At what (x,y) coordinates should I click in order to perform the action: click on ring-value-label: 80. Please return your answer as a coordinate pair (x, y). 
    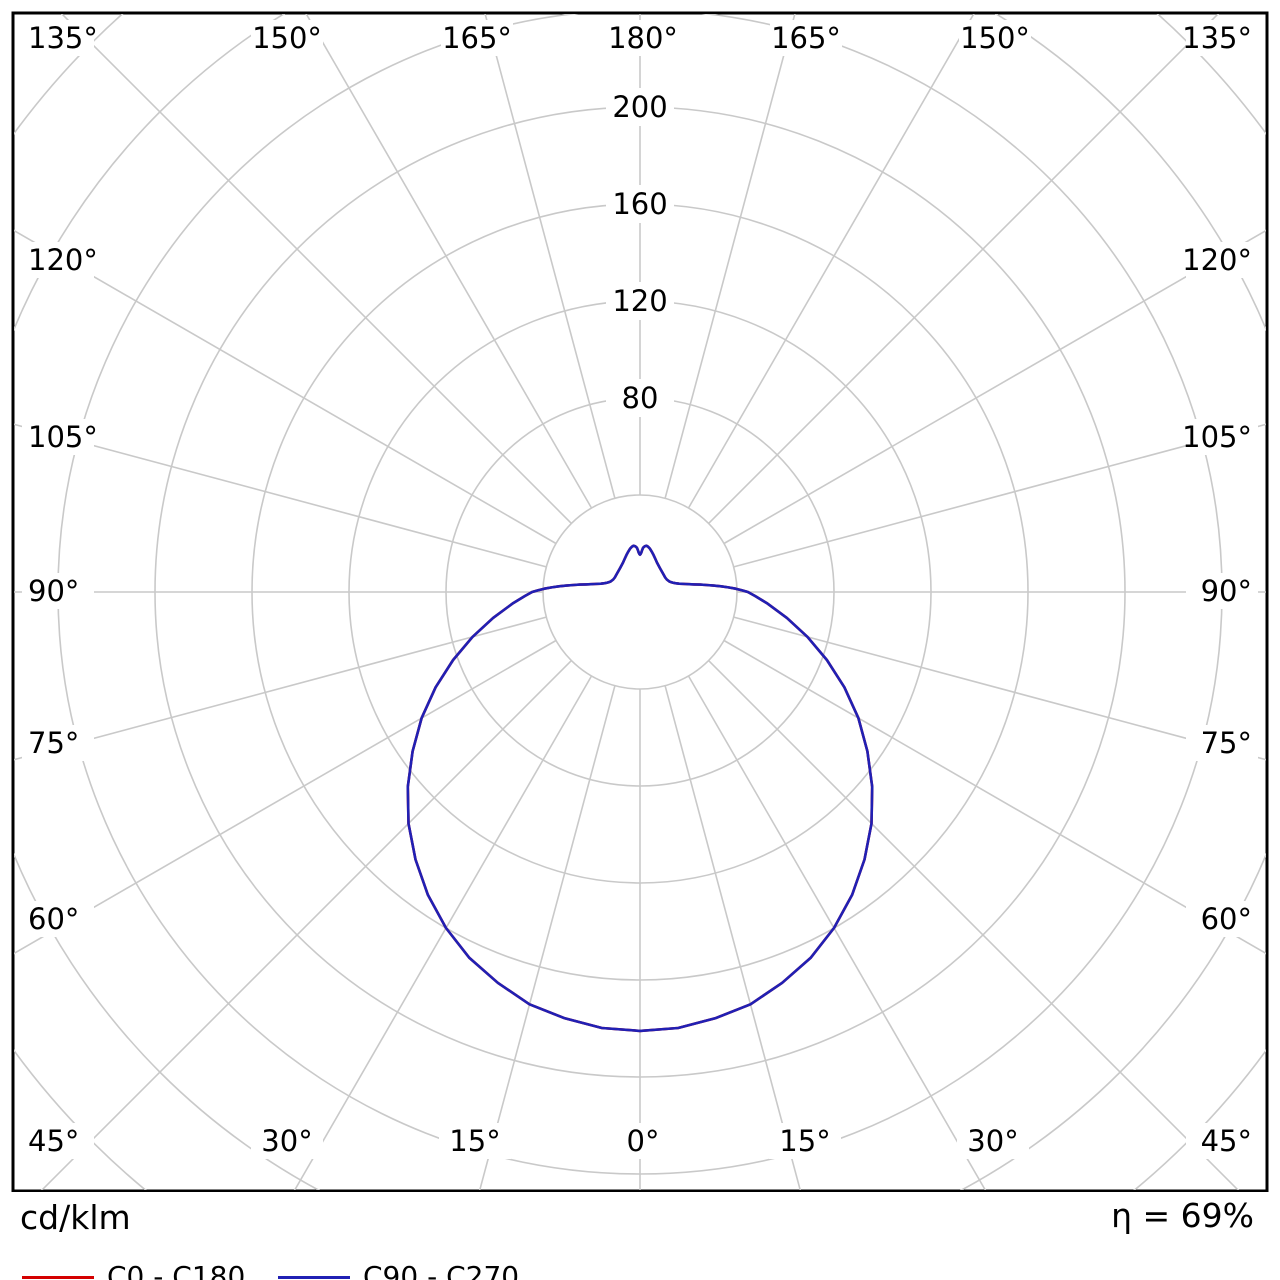
    Looking at the image, I should click on (640, 398).